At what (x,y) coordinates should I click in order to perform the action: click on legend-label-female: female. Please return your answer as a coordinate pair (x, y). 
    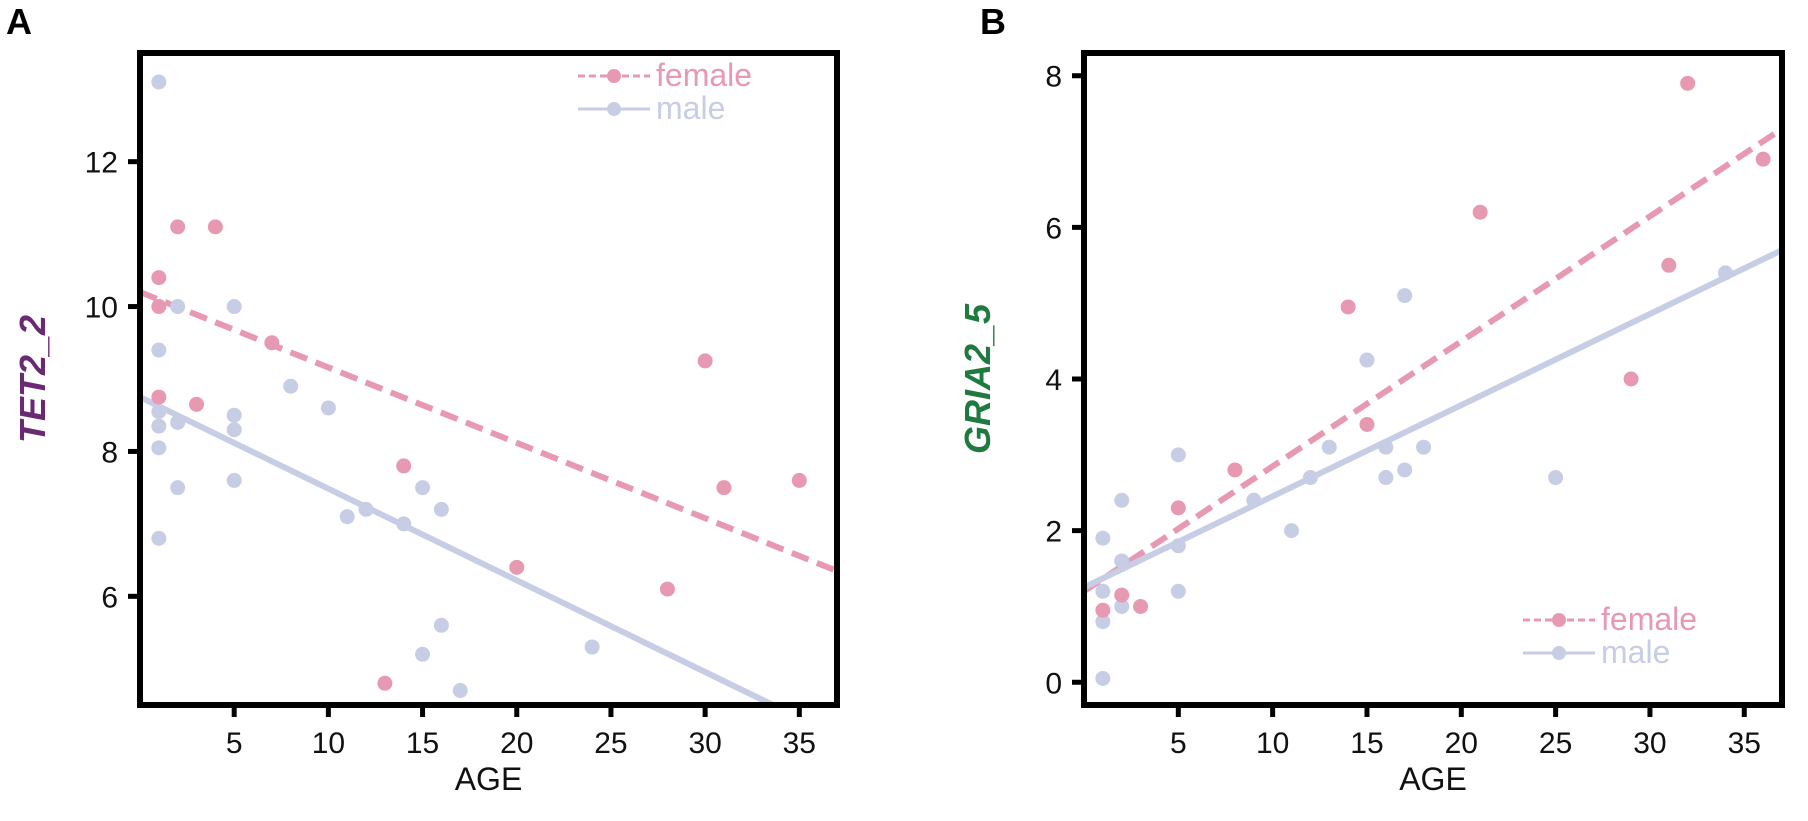
    Looking at the image, I should click on (704, 75).